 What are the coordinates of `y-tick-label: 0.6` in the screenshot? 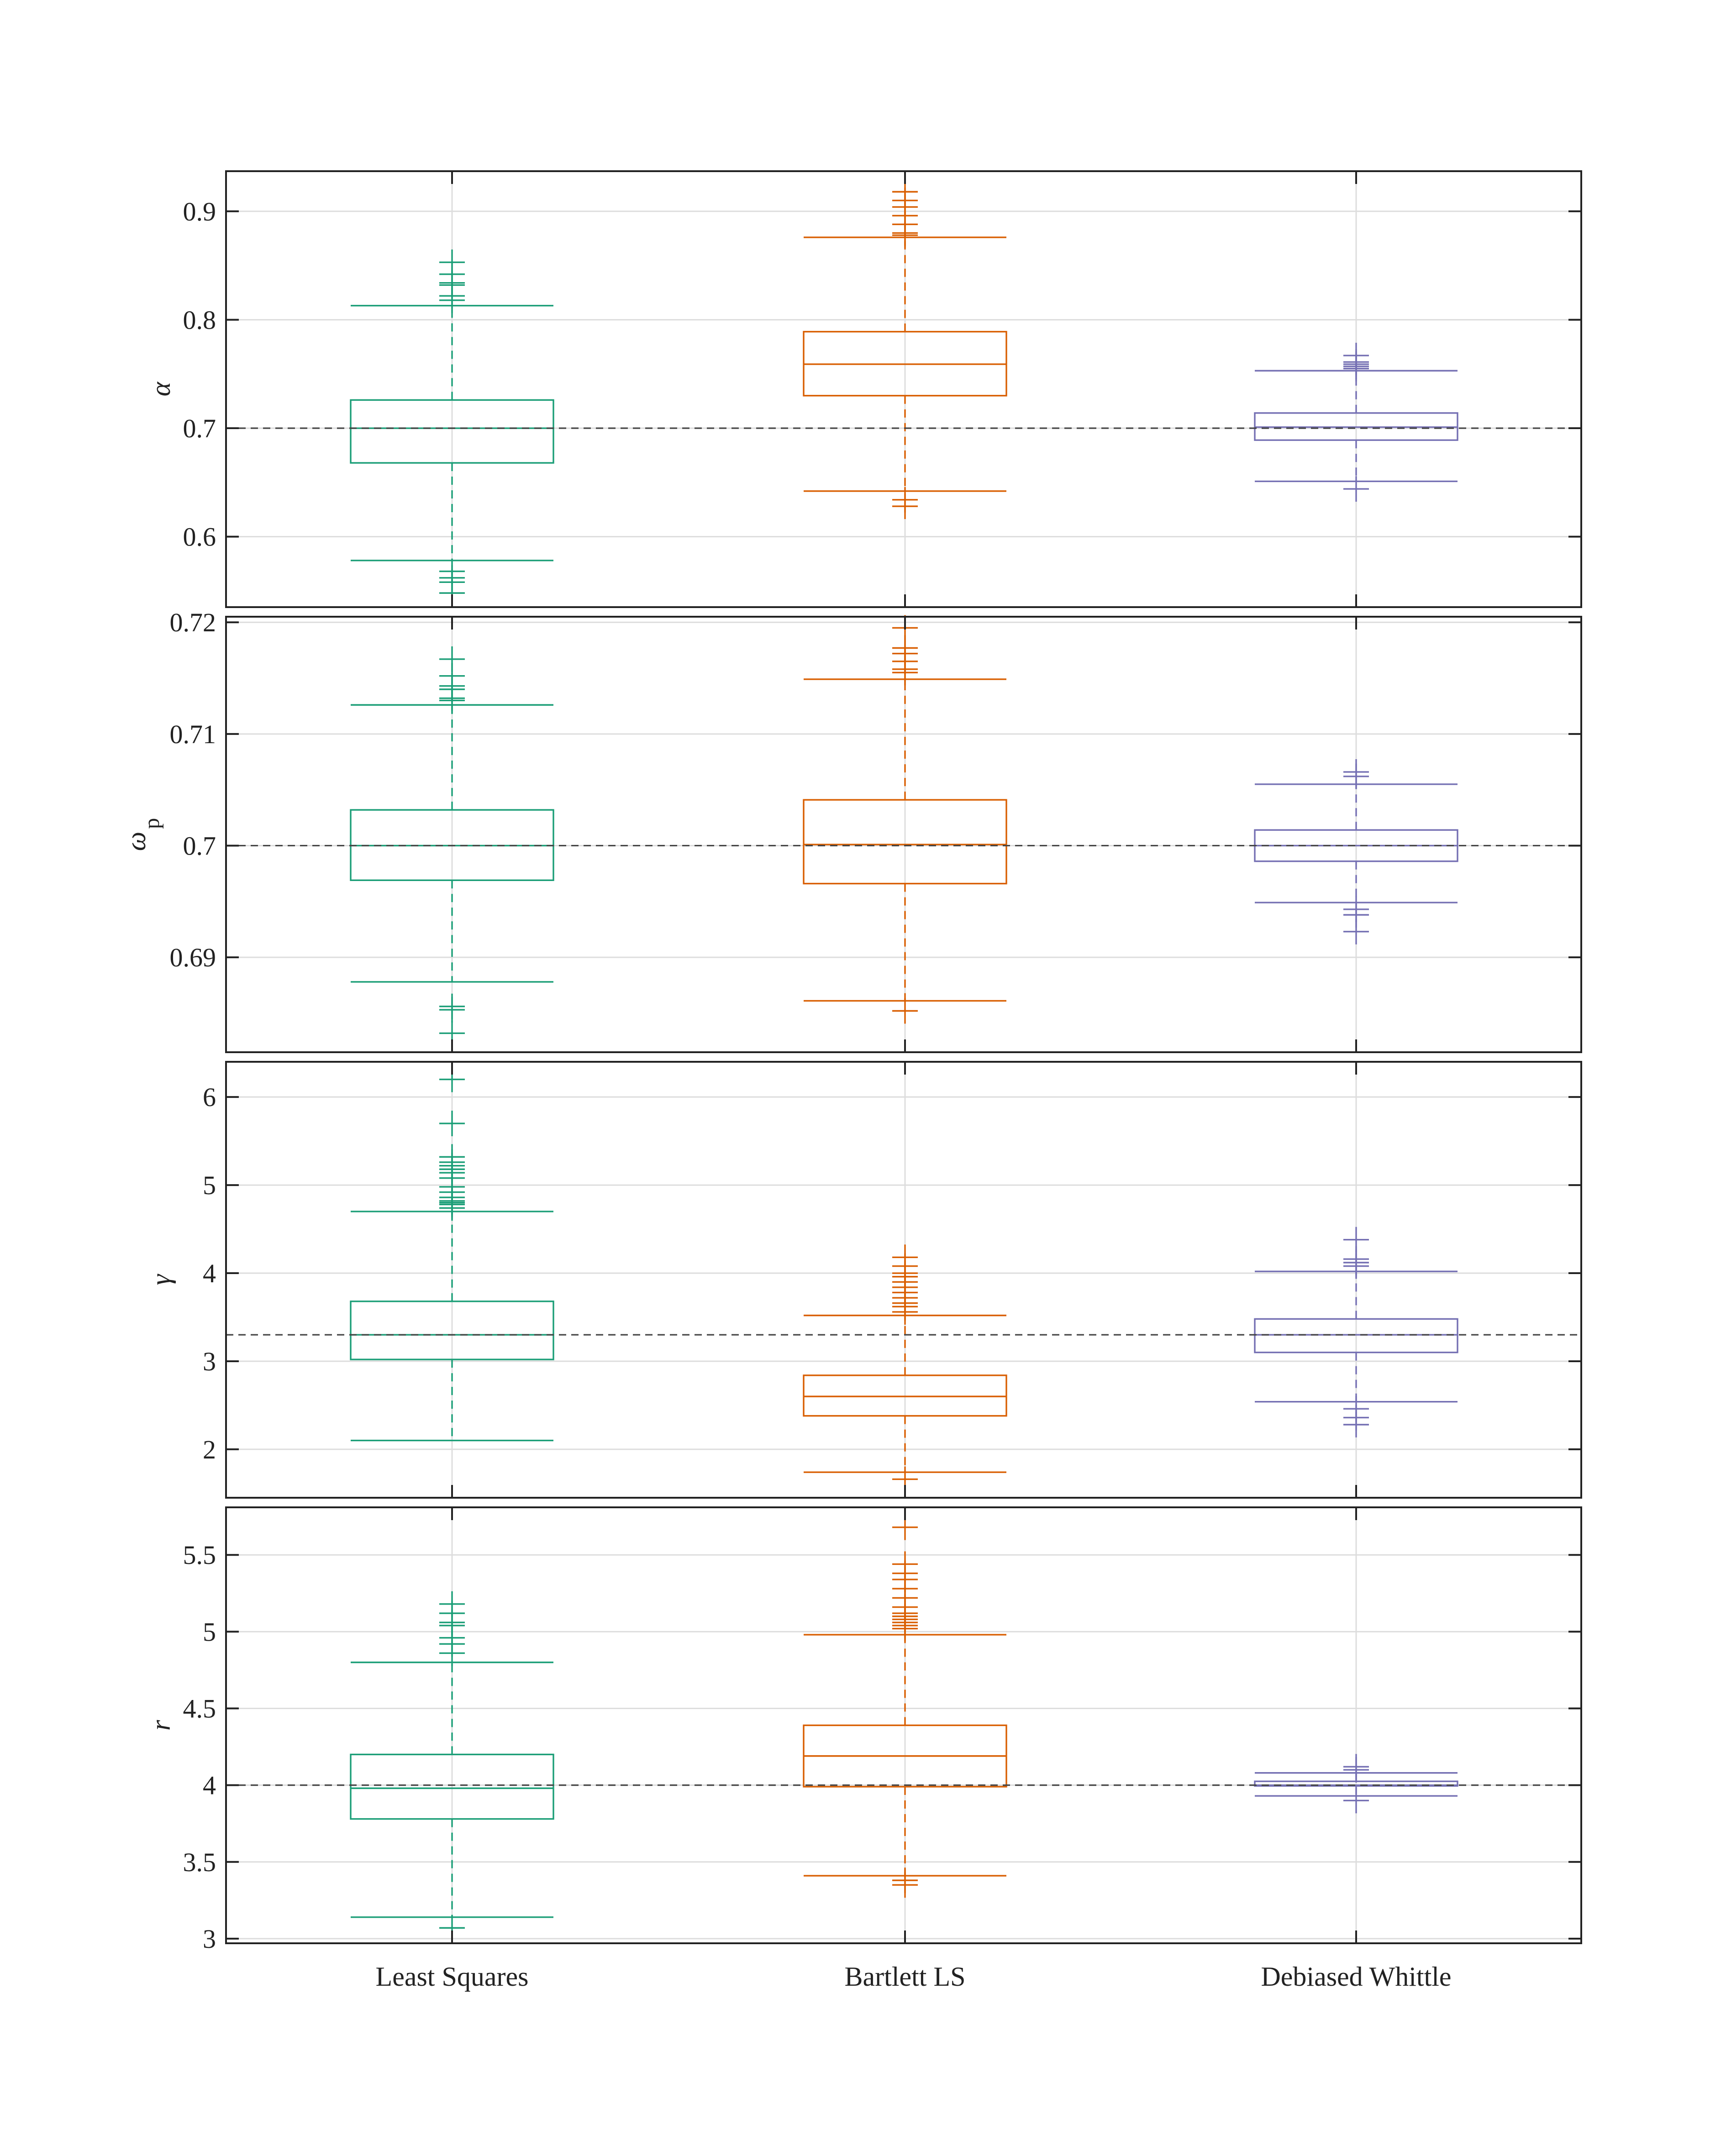 It's located at (199, 537).